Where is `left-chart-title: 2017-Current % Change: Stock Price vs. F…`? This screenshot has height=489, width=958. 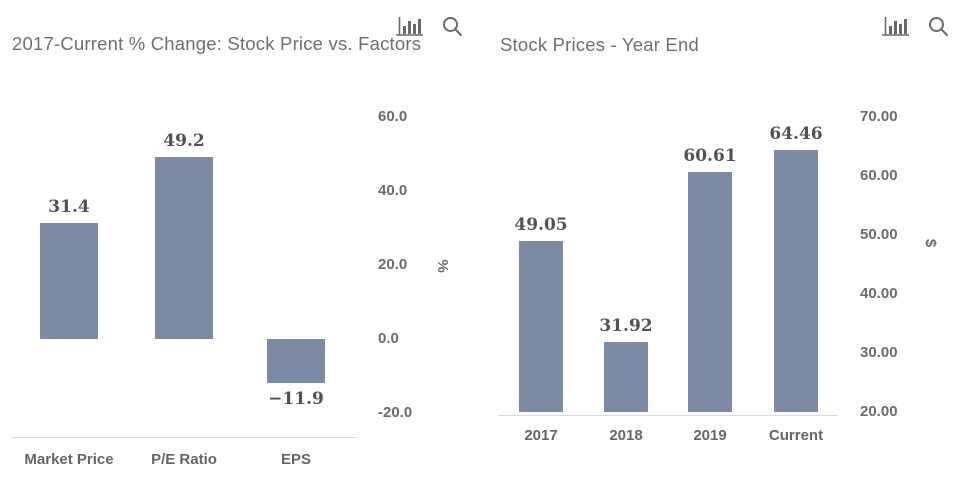 left-chart-title: 2017-Current % Change: Stock Price vs. F… is located at coordinates (217, 43).